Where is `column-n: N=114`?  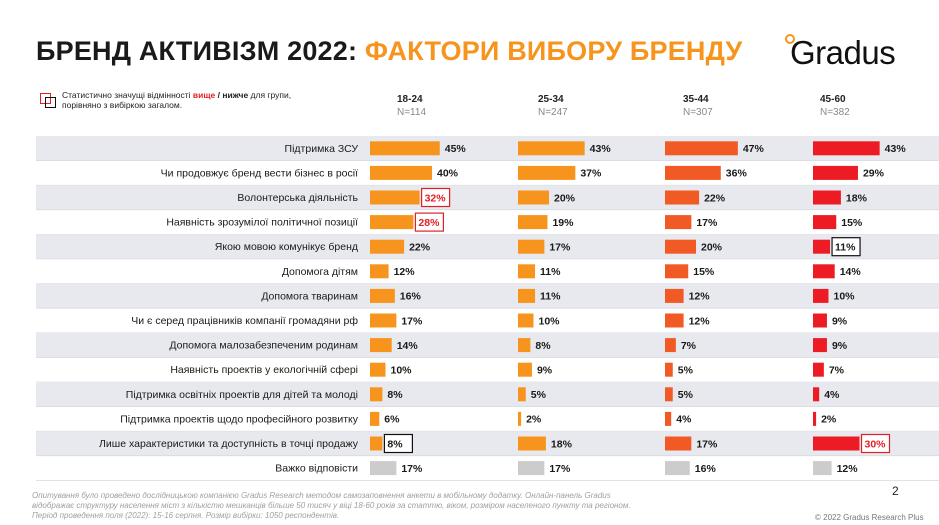 column-n: N=114 is located at coordinates (412, 112).